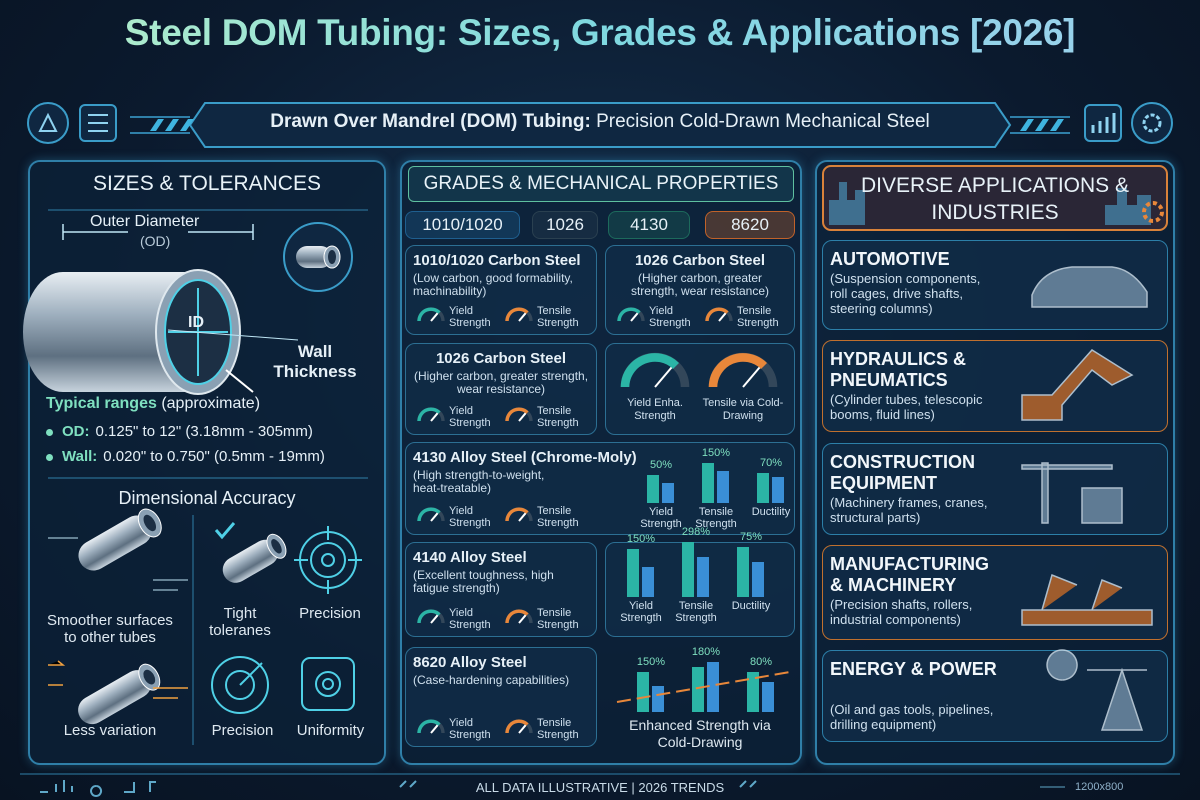 The image size is (1200, 800). I want to click on ranges-title: Typical ranges, so click(101, 403).